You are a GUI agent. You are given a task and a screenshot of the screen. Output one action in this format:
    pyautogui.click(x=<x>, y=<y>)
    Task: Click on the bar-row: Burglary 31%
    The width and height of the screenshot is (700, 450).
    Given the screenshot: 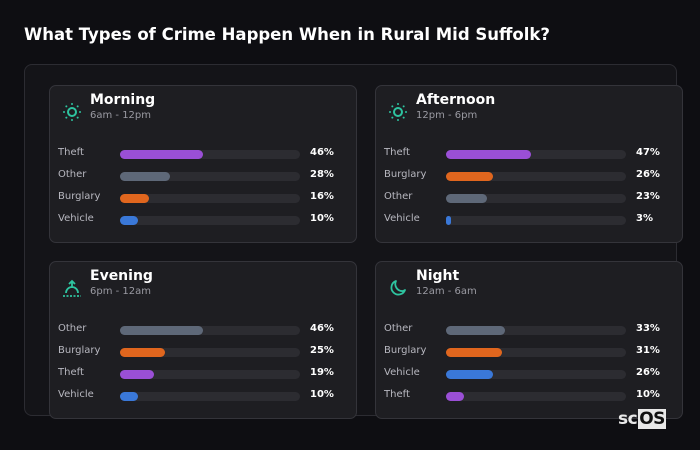 What is the action you would take?
    pyautogui.click(x=529, y=351)
    